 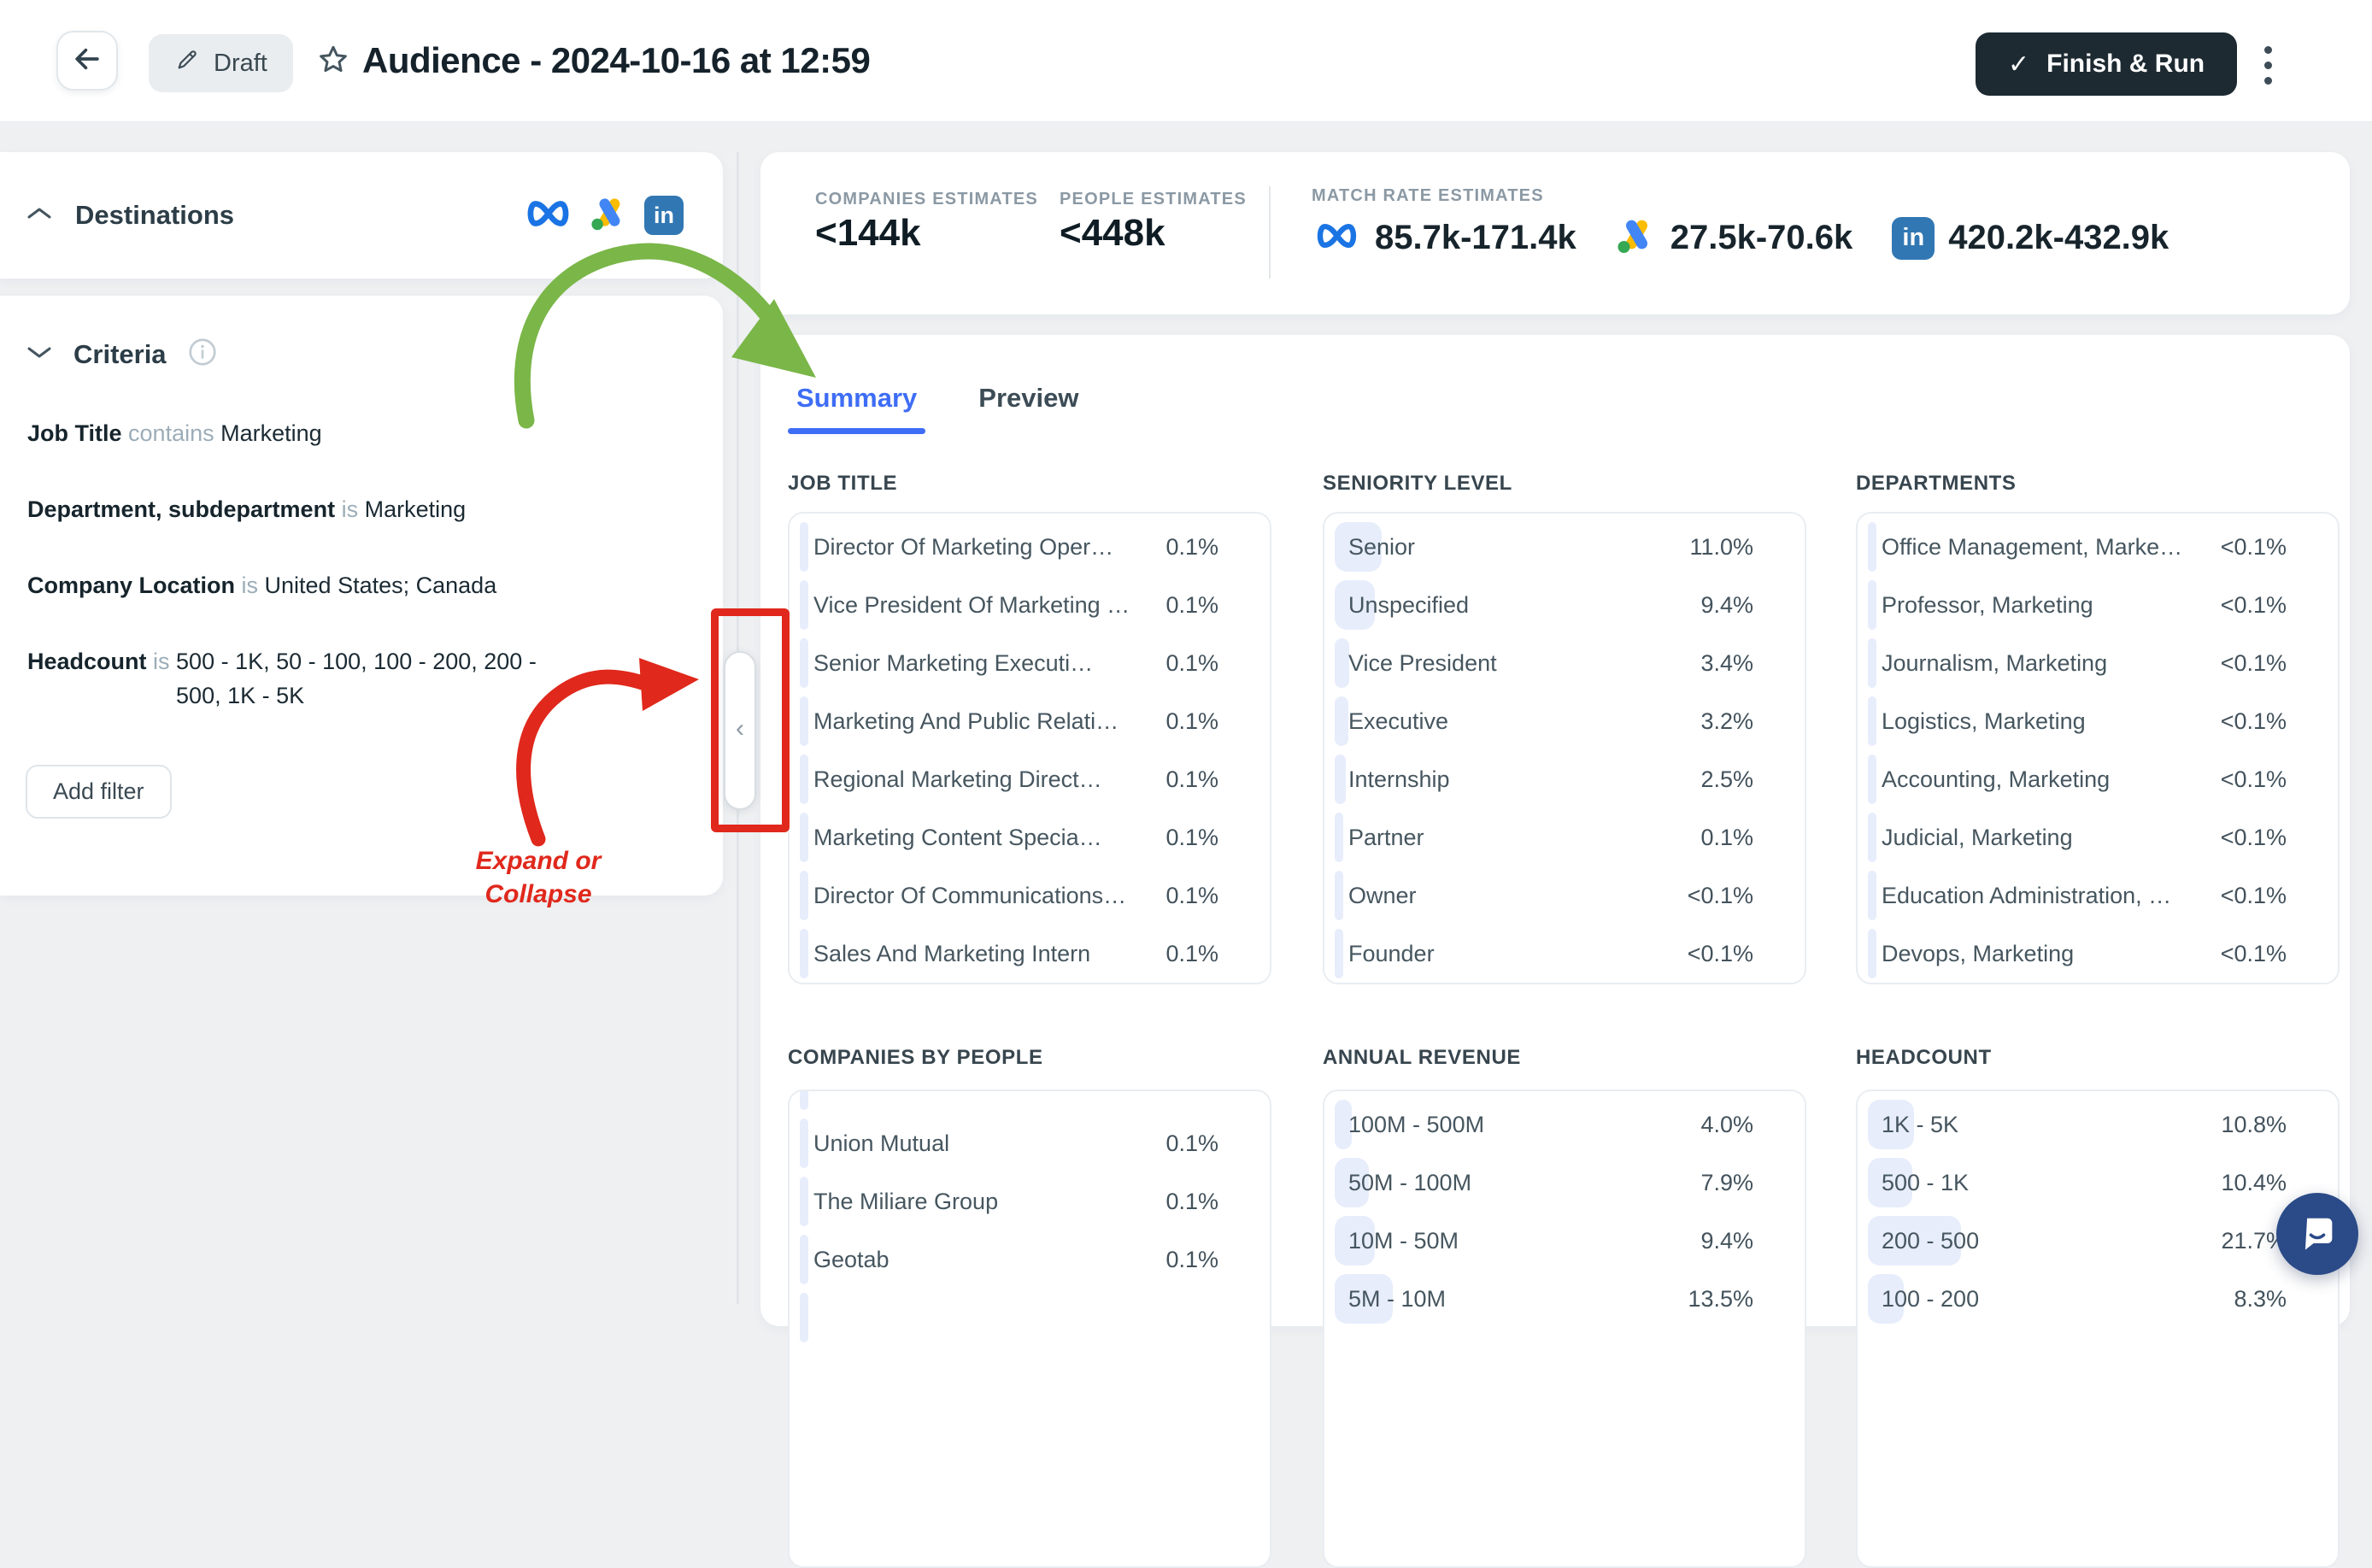 I want to click on finish-and-run-button: ✓ Finish & Run, so click(x=2107, y=64).